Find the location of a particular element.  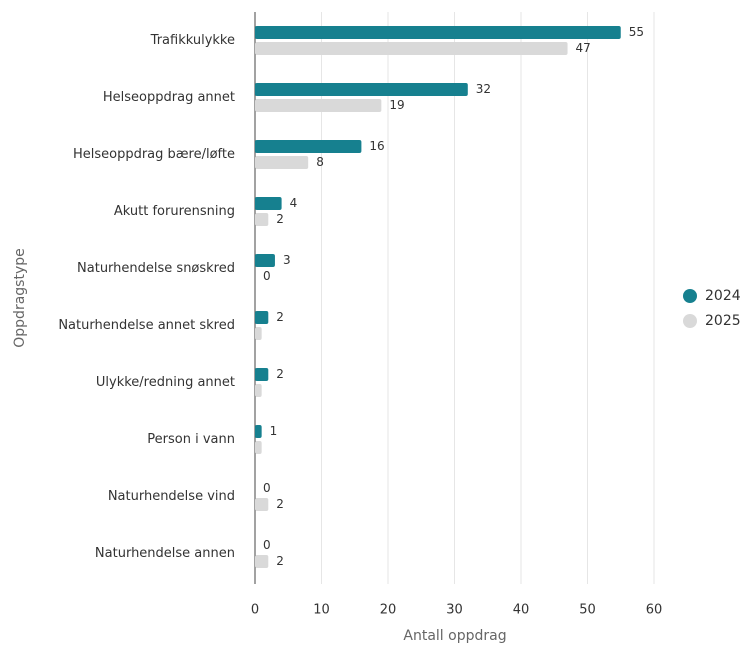

data-label: 3 is located at coordinates (287, 260).